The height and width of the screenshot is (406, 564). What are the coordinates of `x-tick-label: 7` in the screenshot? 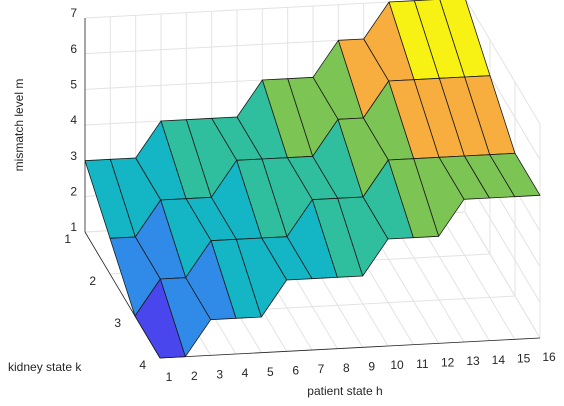 It's located at (321, 369).